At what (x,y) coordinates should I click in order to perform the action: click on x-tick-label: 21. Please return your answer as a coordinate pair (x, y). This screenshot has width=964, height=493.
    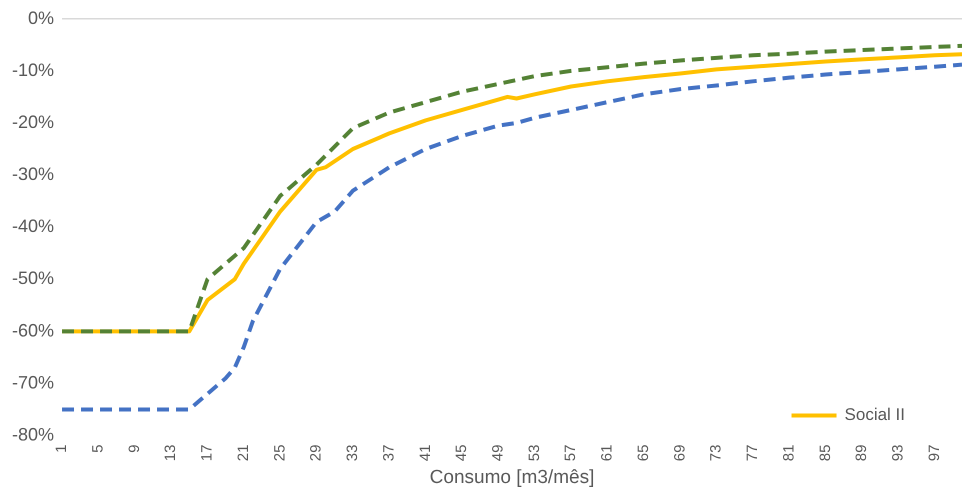
    Looking at the image, I should click on (243, 453).